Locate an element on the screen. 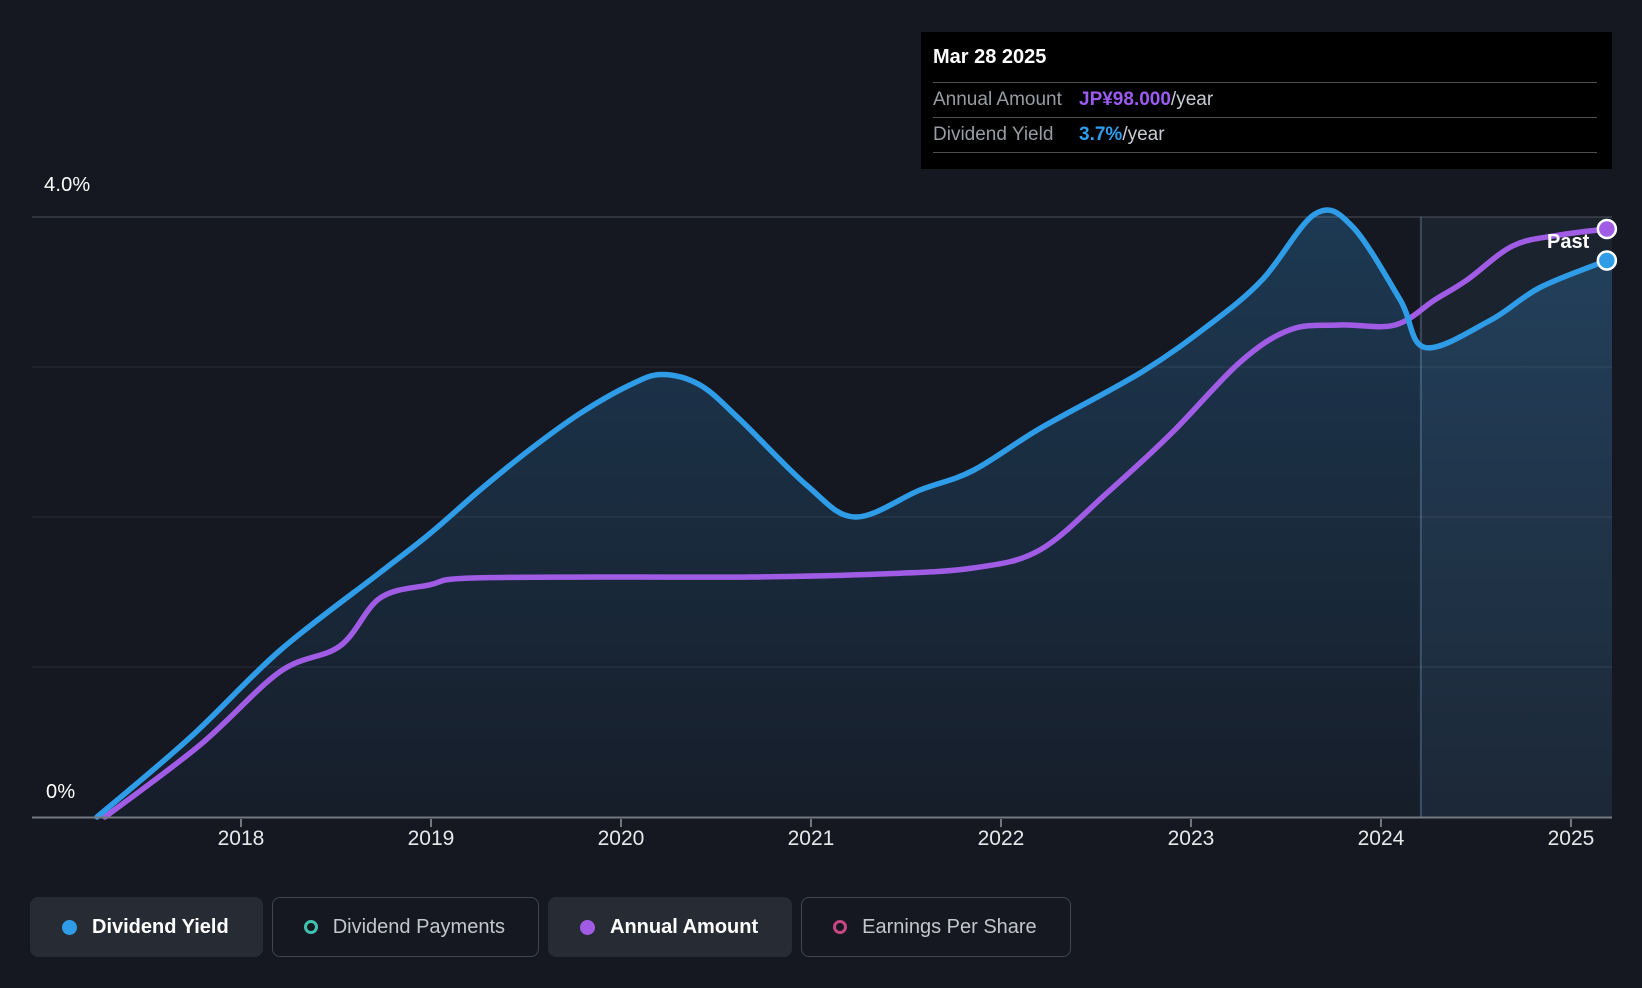 This screenshot has height=988, width=1642. x-tick-label: 2022 is located at coordinates (1001, 838).